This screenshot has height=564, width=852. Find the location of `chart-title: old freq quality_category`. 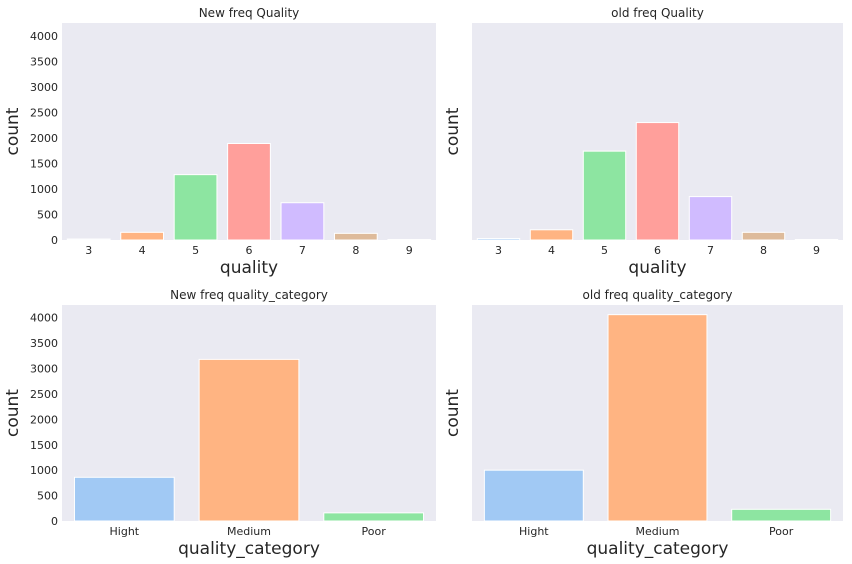

chart-title: old freq quality_category is located at coordinates (658, 295).